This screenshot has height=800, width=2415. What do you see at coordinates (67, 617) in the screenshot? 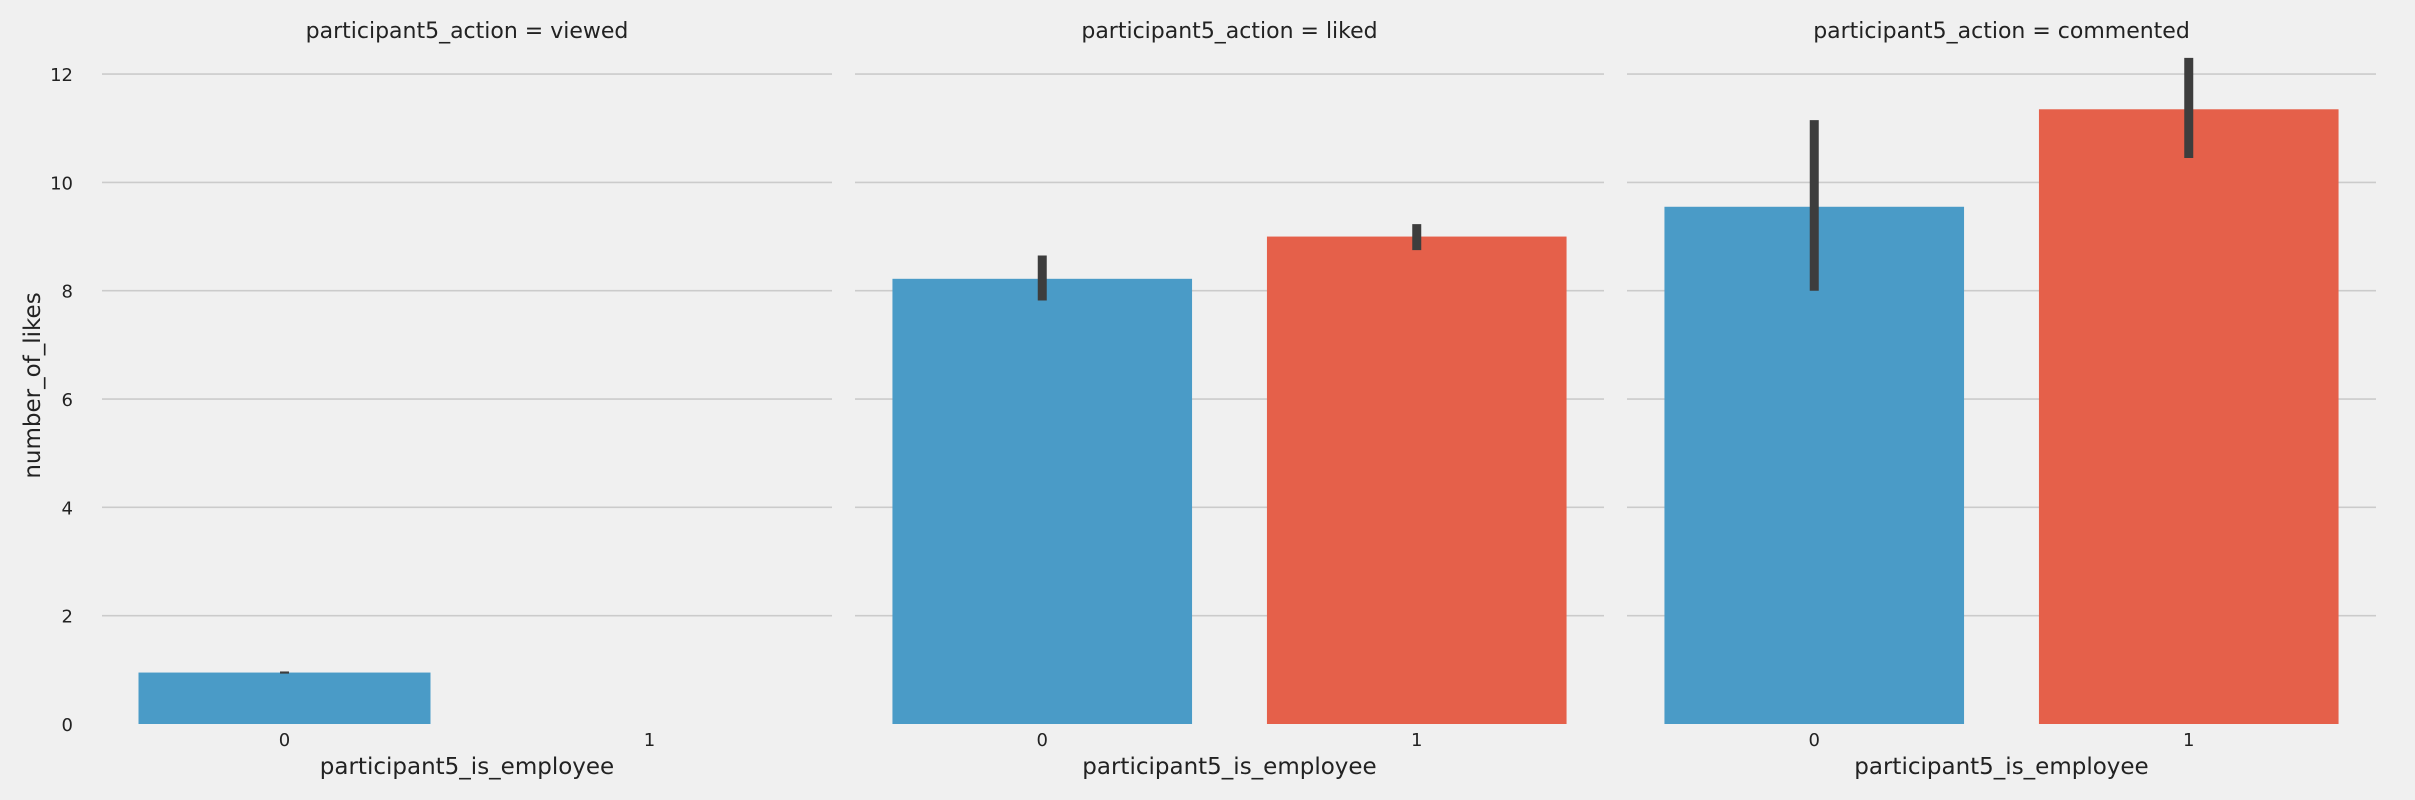
I see `y-tick-label: 2` at bounding box center [67, 617].